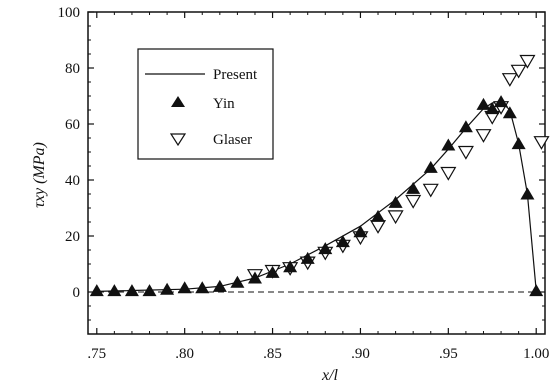  What do you see at coordinates (69, 13) in the screenshot?
I see `y-tick-label: 100` at bounding box center [69, 13].